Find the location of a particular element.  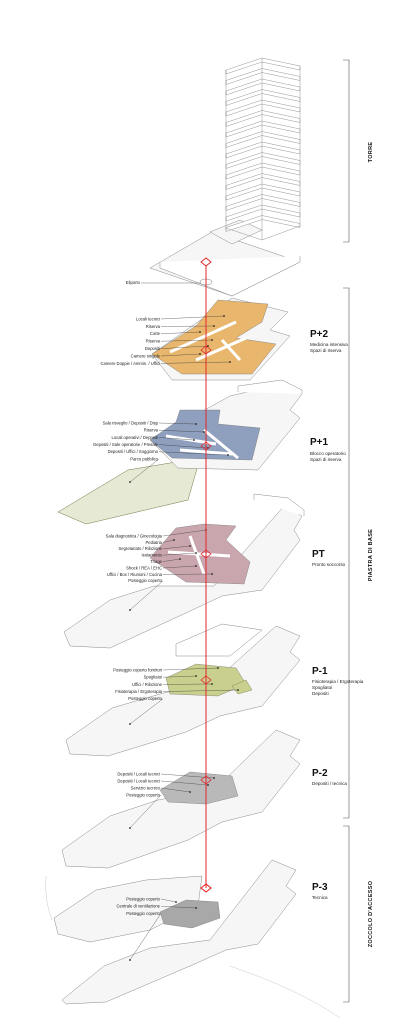

pm1-room-label: Fisioterapia / Ergoterapia is located at coordinates (138, 691).